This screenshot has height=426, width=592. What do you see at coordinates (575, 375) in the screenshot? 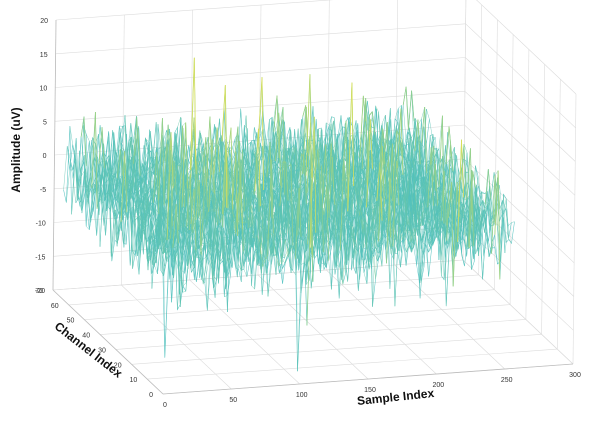
I see `x-tick-label: 300` at bounding box center [575, 375].